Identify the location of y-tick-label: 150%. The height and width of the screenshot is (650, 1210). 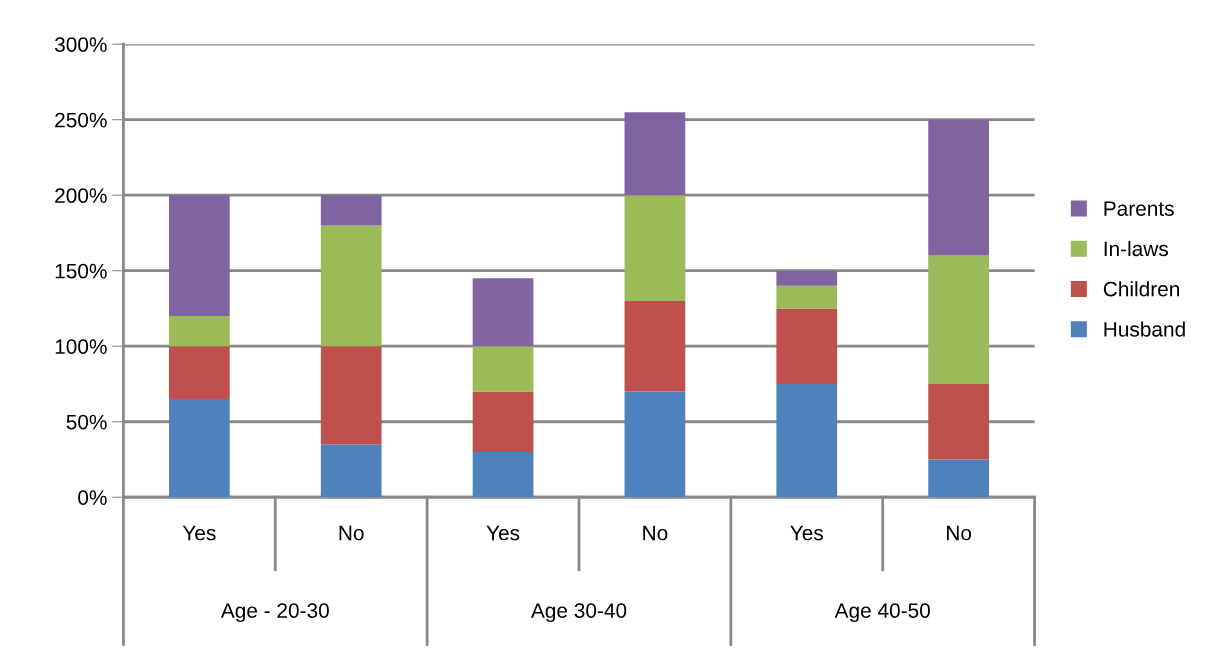
(81, 271).